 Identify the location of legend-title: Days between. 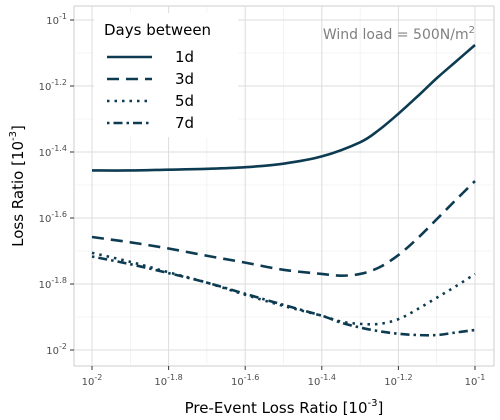
(157, 30).